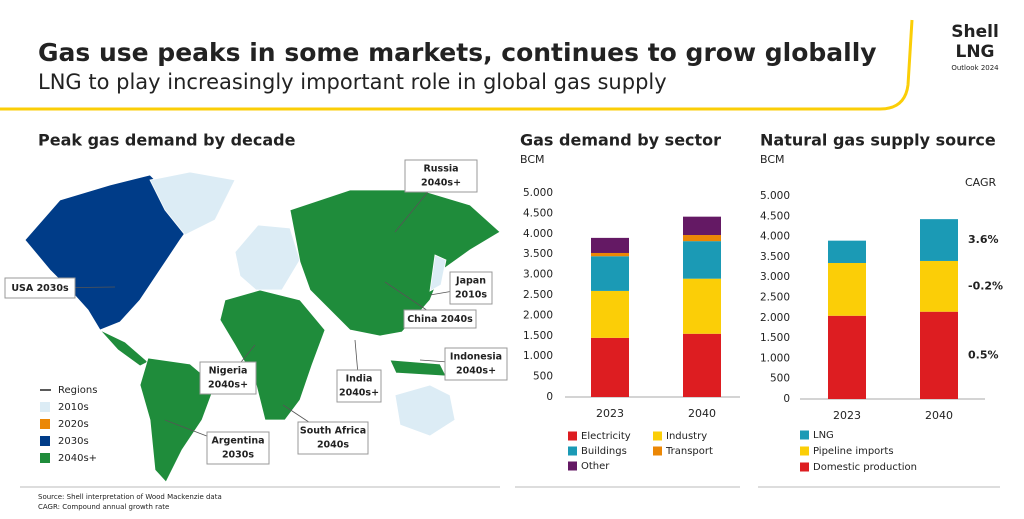 The height and width of the screenshot is (519, 1024). I want to click on africa, so click(272, 355).